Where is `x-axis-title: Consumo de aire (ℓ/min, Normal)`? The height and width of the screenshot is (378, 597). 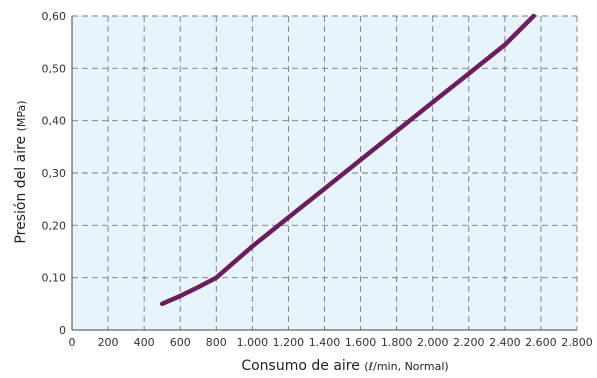 x-axis-title: Consumo de aire (ℓ/min, Normal) is located at coordinates (344, 366).